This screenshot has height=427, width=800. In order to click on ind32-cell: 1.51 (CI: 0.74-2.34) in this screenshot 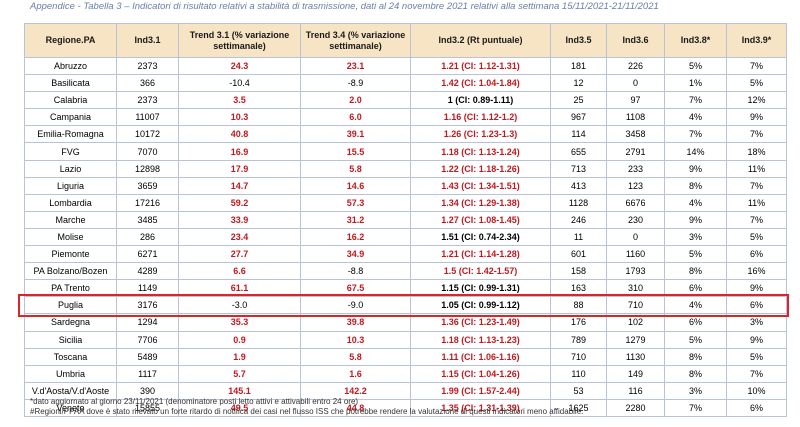, I will do `click(480, 237)`.